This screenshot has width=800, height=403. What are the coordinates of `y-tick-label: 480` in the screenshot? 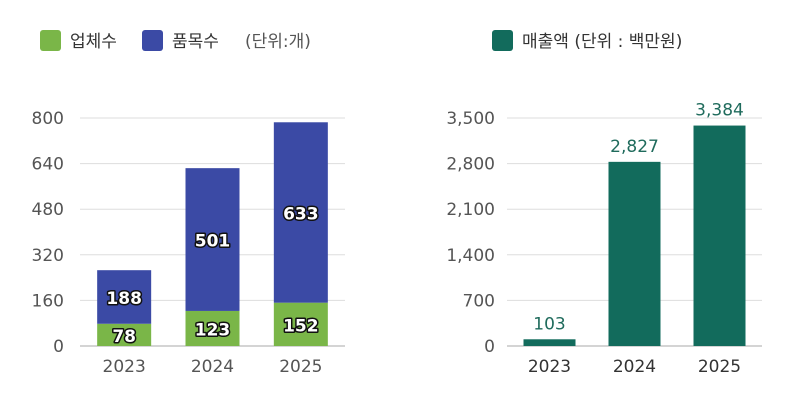 It's located at (48, 210).